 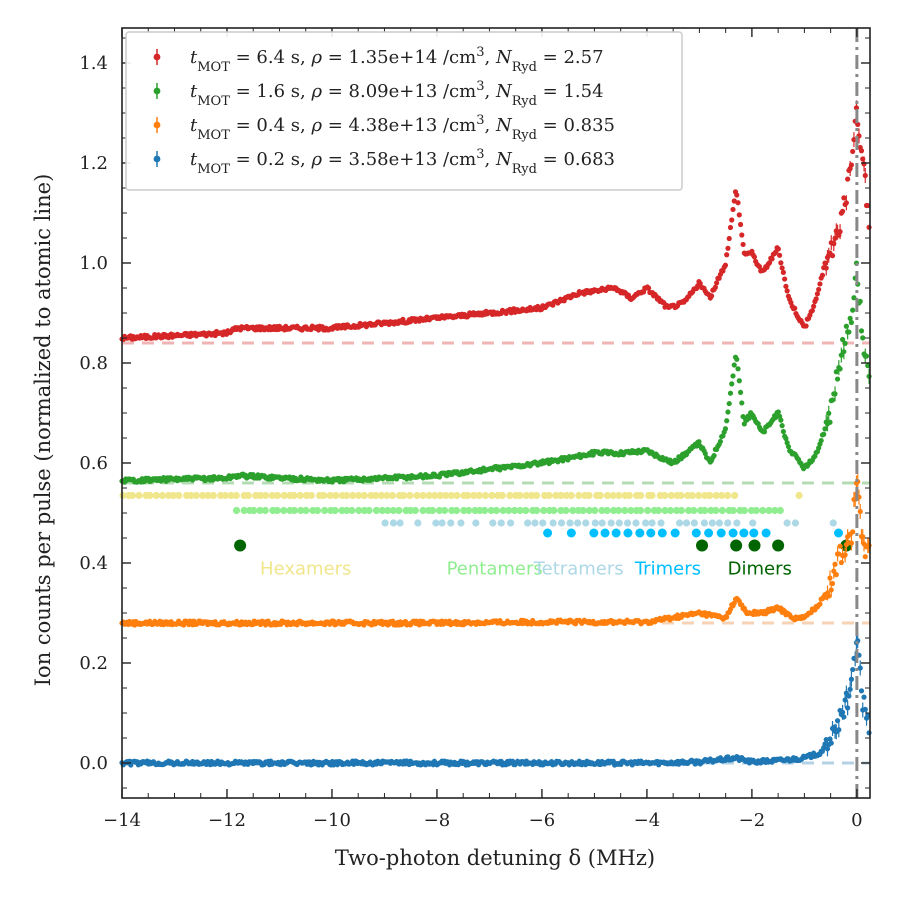 What do you see at coordinates (647, 820) in the screenshot?
I see `x-tick-label: −4` at bounding box center [647, 820].